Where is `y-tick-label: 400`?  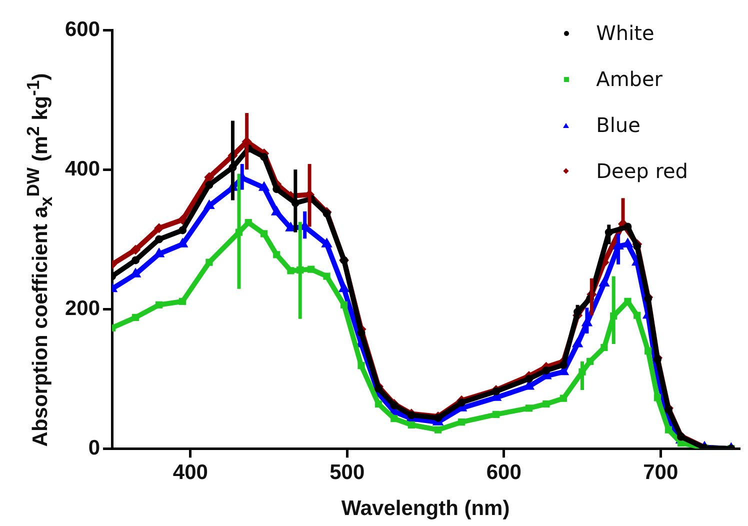
y-tick-label: 400 is located at coordinates (82, 168).